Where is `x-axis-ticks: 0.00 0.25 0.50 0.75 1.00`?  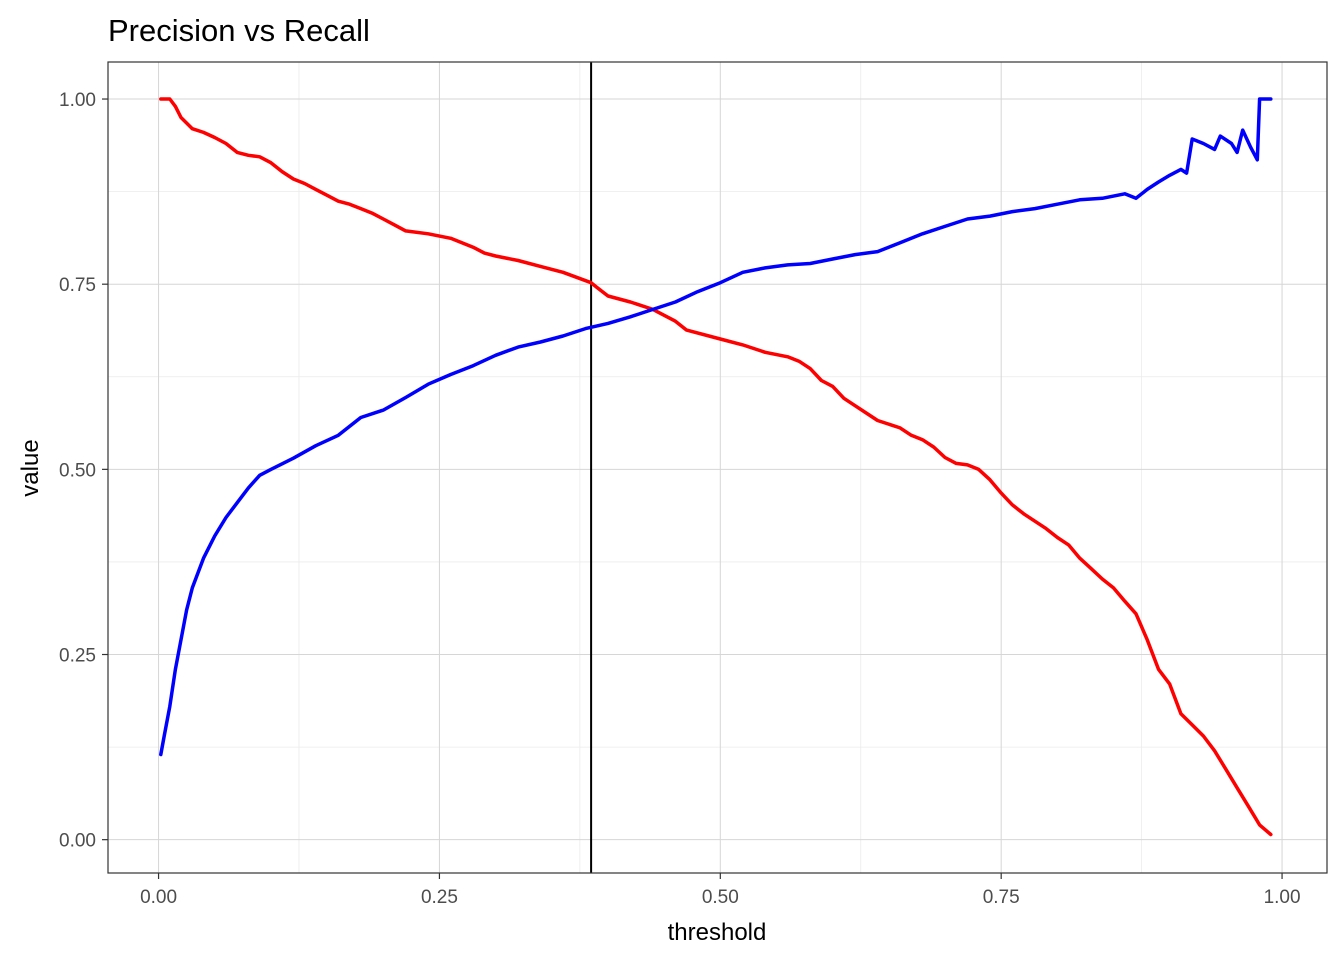
x-axis-ticks: 0.00 0.25 0.50 0.75 1.00 is located at coordinates (720, 890).